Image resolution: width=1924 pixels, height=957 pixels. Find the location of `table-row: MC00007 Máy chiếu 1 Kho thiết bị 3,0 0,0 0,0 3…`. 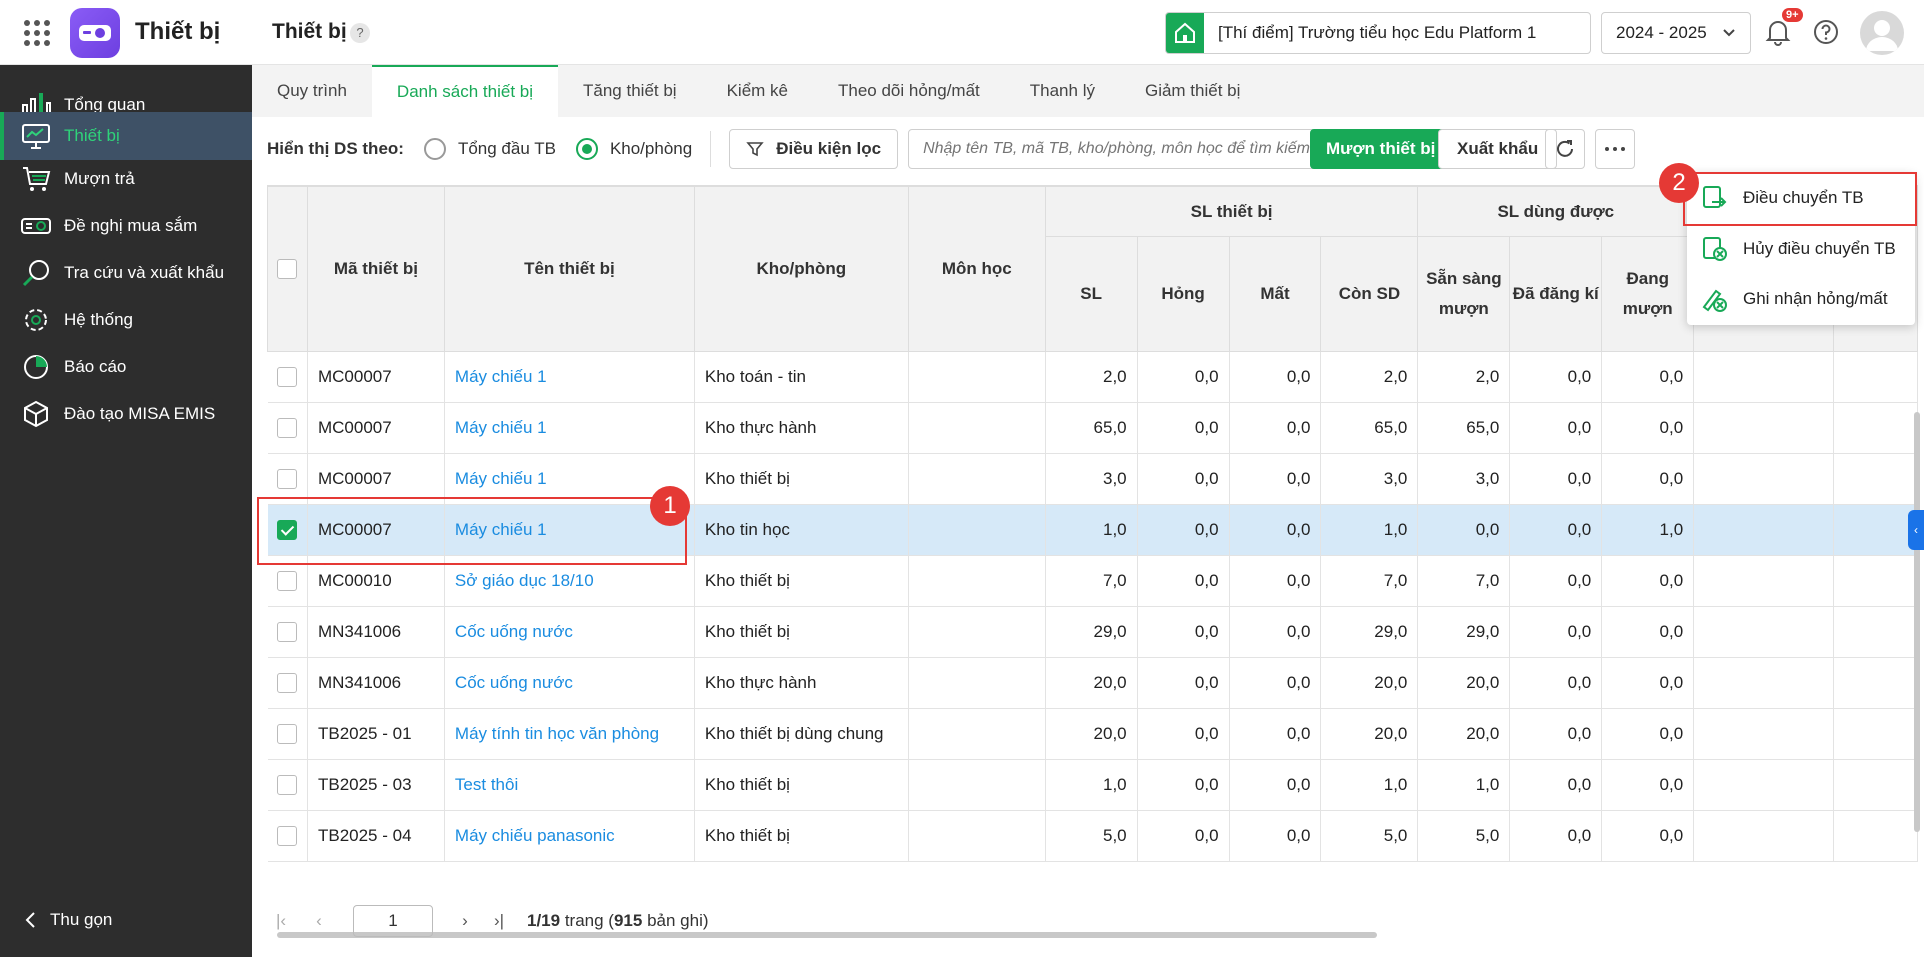

table-row: MC00007 Máy chiếu 1 Kho thiết bị 3,0 0,0 0,0 3… is located at coordinates (1092, 479).